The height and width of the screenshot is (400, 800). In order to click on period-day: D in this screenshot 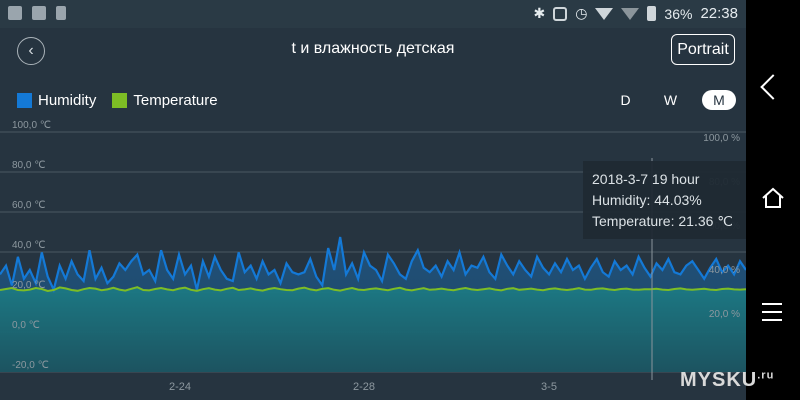, I will do `click(625, 100)`.